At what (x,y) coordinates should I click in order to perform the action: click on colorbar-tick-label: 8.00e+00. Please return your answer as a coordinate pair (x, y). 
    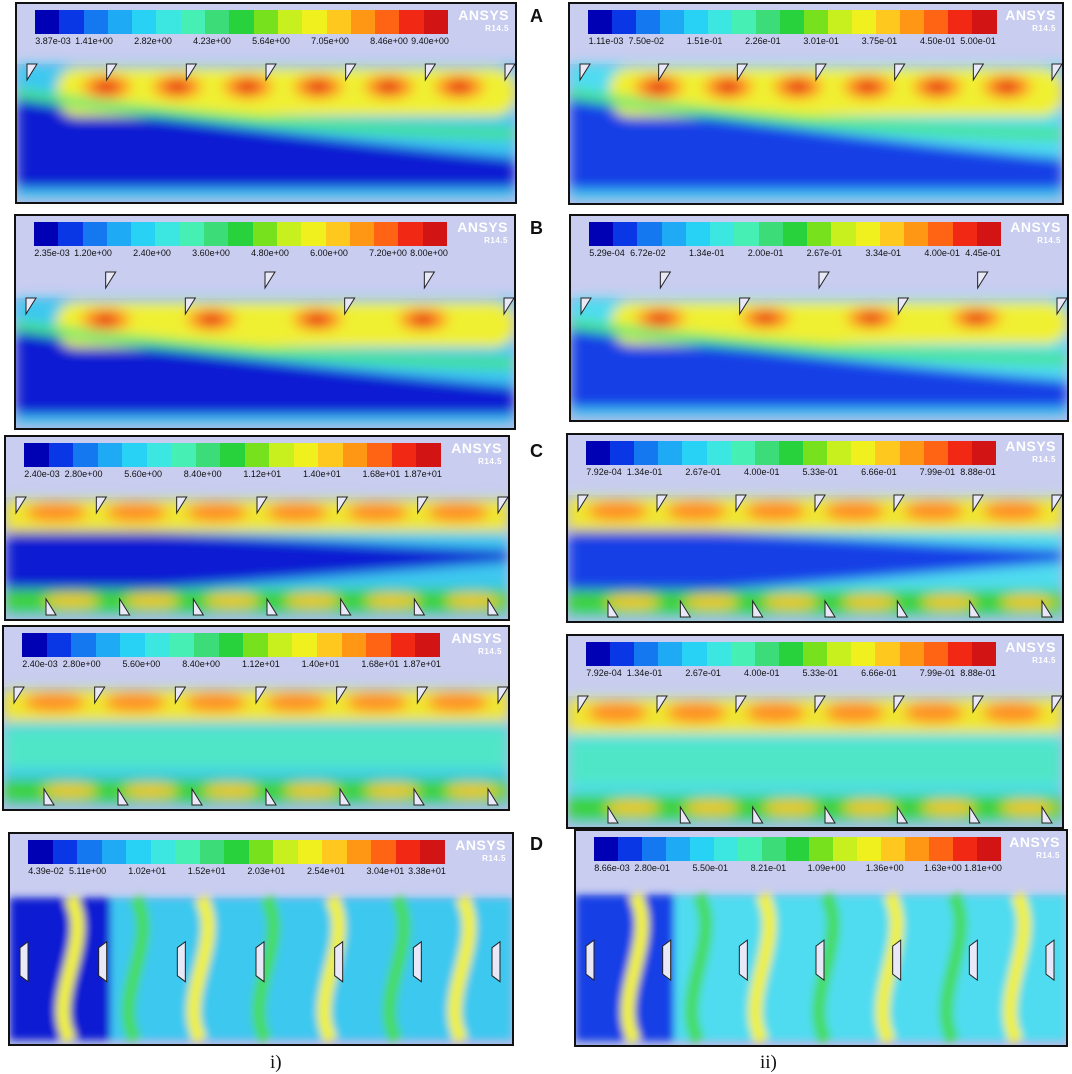
    Looking at the image, I should click on (429, 253).